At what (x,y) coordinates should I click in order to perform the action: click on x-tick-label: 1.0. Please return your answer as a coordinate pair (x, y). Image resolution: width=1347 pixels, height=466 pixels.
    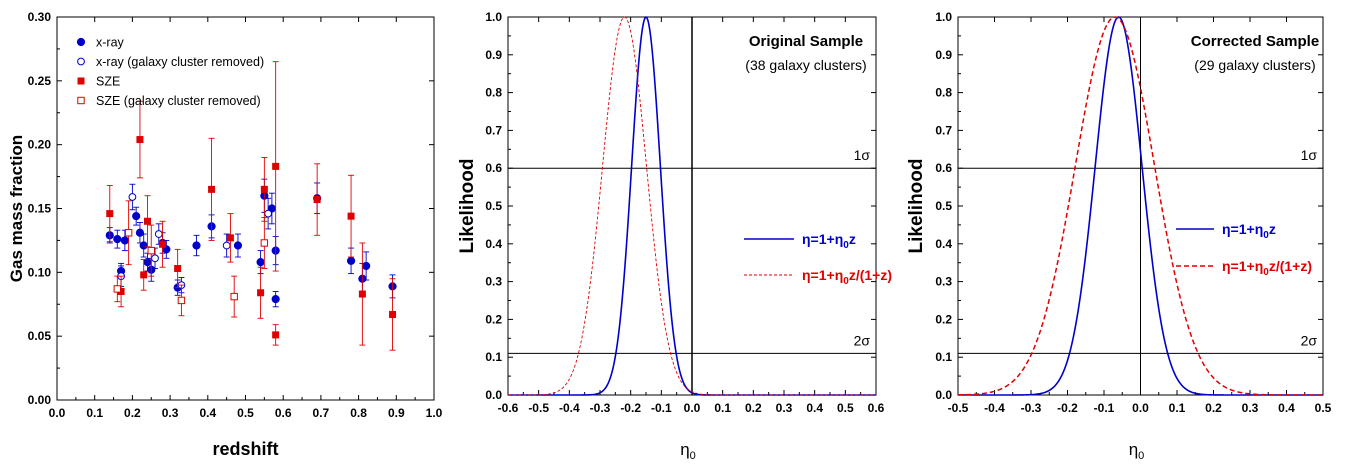
    Looking at the image, I should click on (434, 413).